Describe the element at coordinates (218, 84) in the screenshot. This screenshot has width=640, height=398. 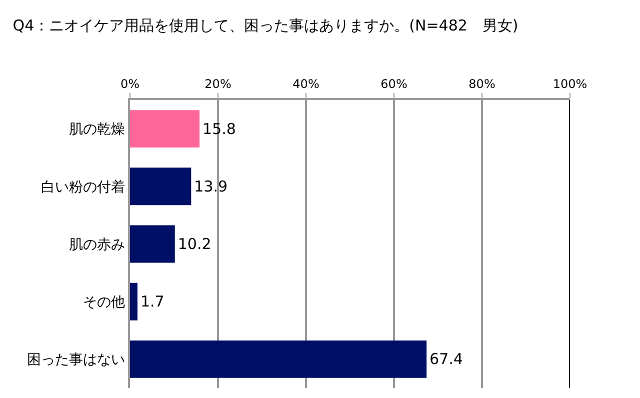
I see `x-tick-label: 20%` at that location.